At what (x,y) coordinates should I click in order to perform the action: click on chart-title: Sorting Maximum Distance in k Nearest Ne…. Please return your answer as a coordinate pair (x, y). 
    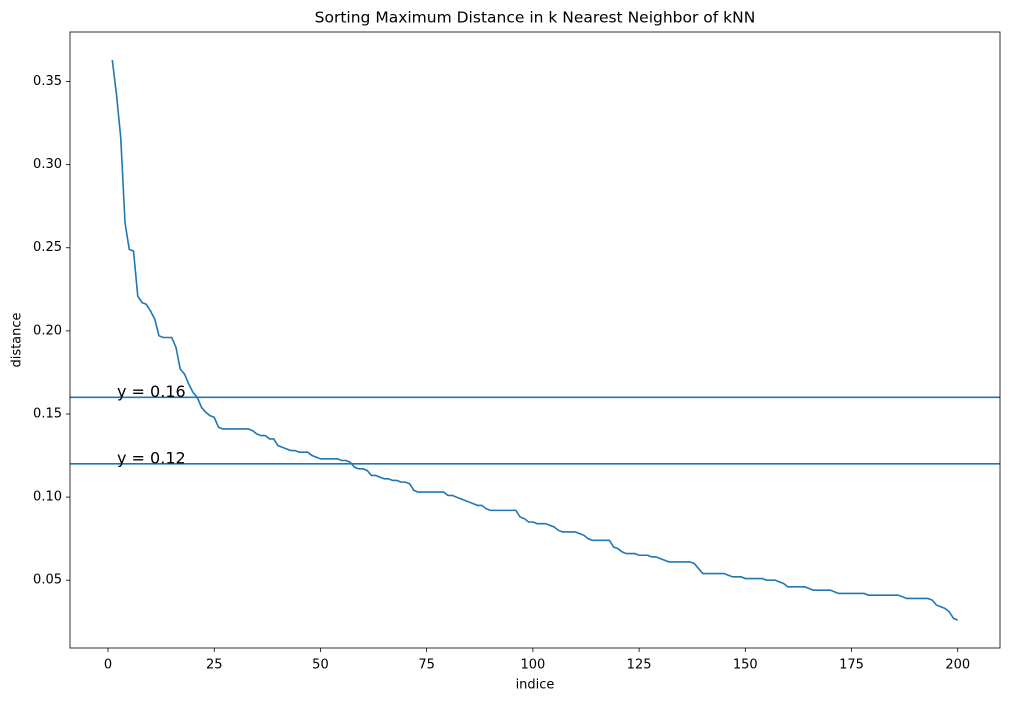
    Looking at the image, I should click on (535, 18).